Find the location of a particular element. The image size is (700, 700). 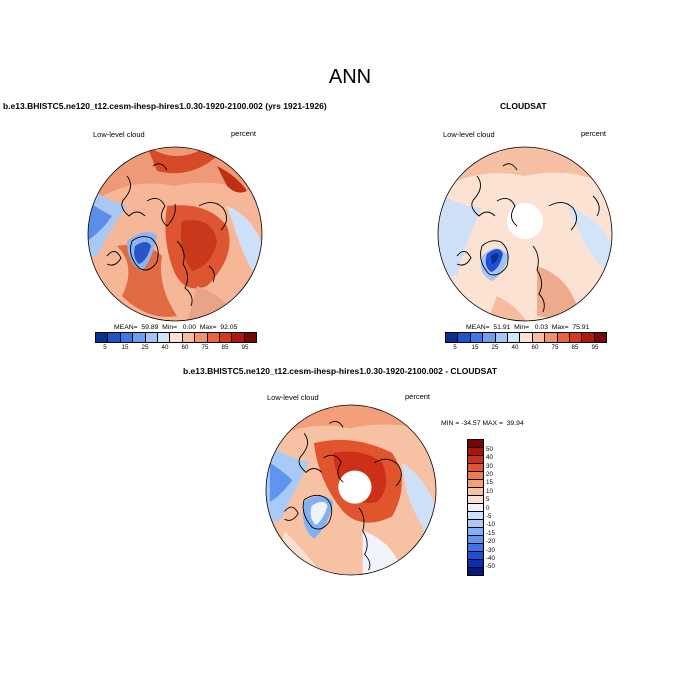

panel3-colorbar is located at coordinates (475, 507).